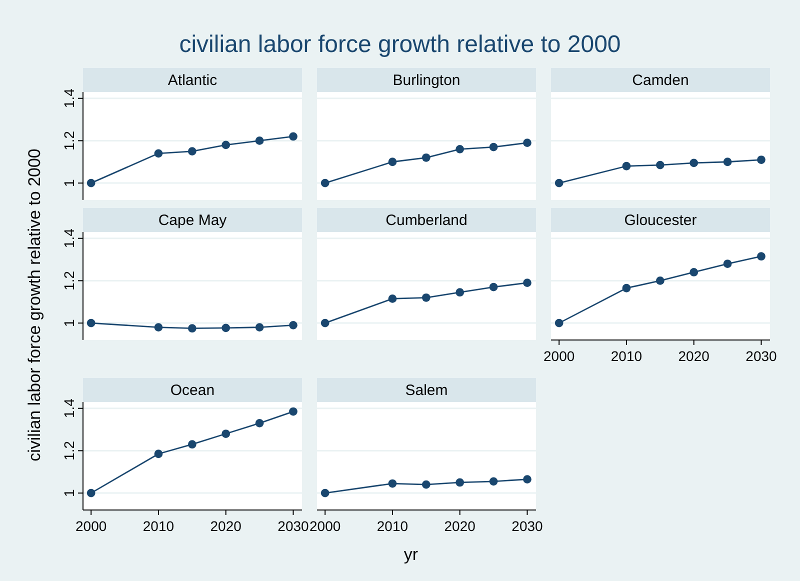 Image resolution: width=800 pixels, height=581 pixels. I want to click on chart-title: Atlantic, so click(193, 80).